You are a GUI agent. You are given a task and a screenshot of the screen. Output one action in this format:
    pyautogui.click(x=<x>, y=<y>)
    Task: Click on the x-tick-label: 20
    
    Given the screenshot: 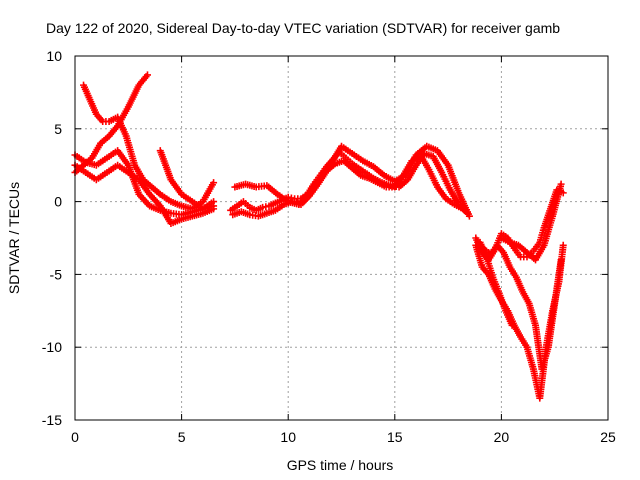 What is the action you would take?
    pyautogui.click(x=502, y=437)
    